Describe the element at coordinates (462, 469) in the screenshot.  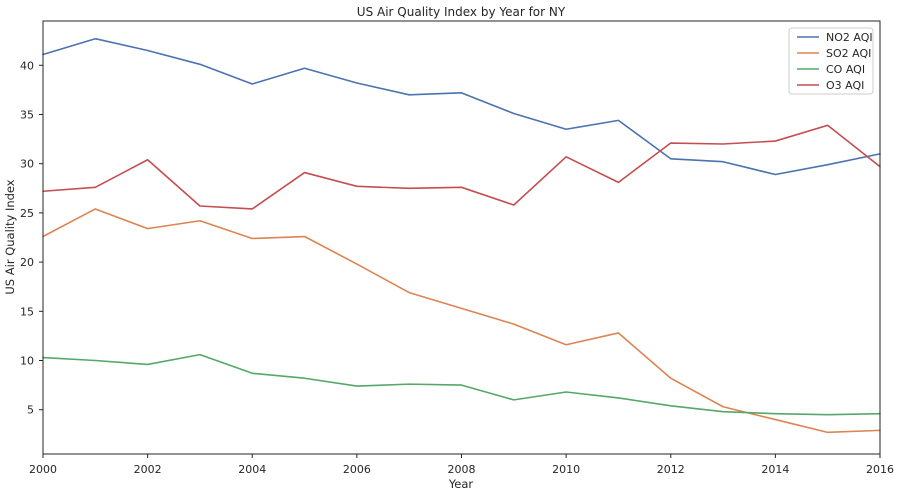
I see `x-tick-label: 2008` at that location.